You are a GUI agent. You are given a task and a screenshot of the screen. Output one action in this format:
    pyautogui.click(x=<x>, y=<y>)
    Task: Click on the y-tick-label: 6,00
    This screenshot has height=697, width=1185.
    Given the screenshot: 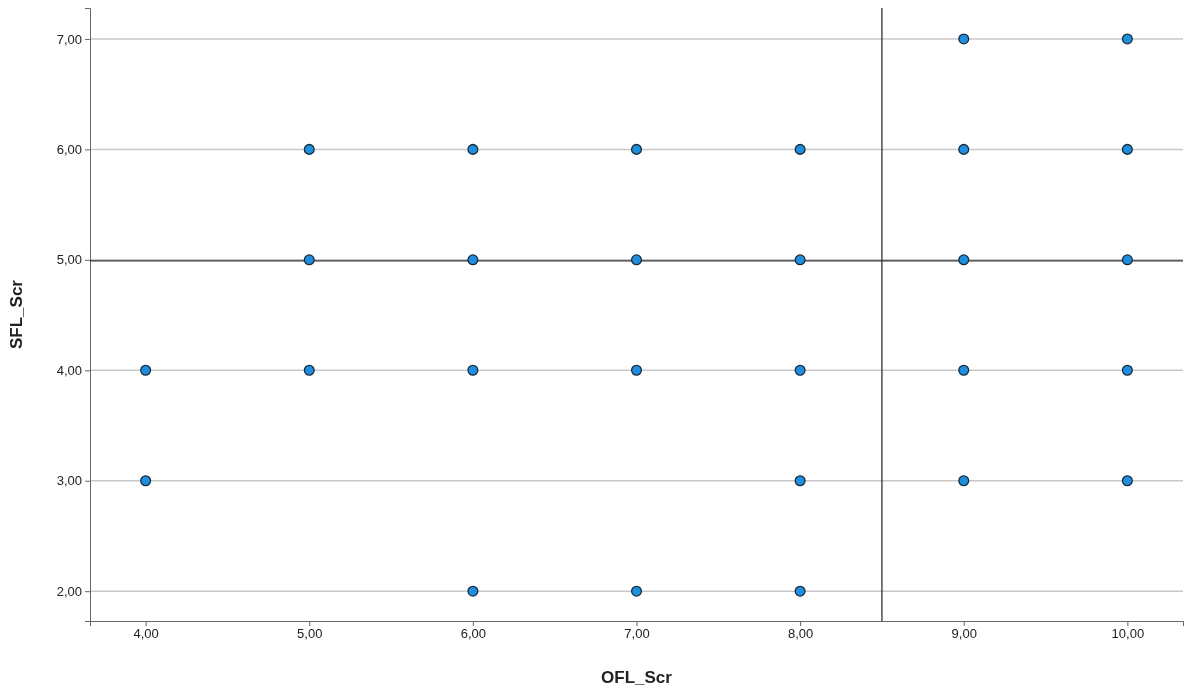 What is the action you would take?
    pyautogui.click(x=69, y=150)
    